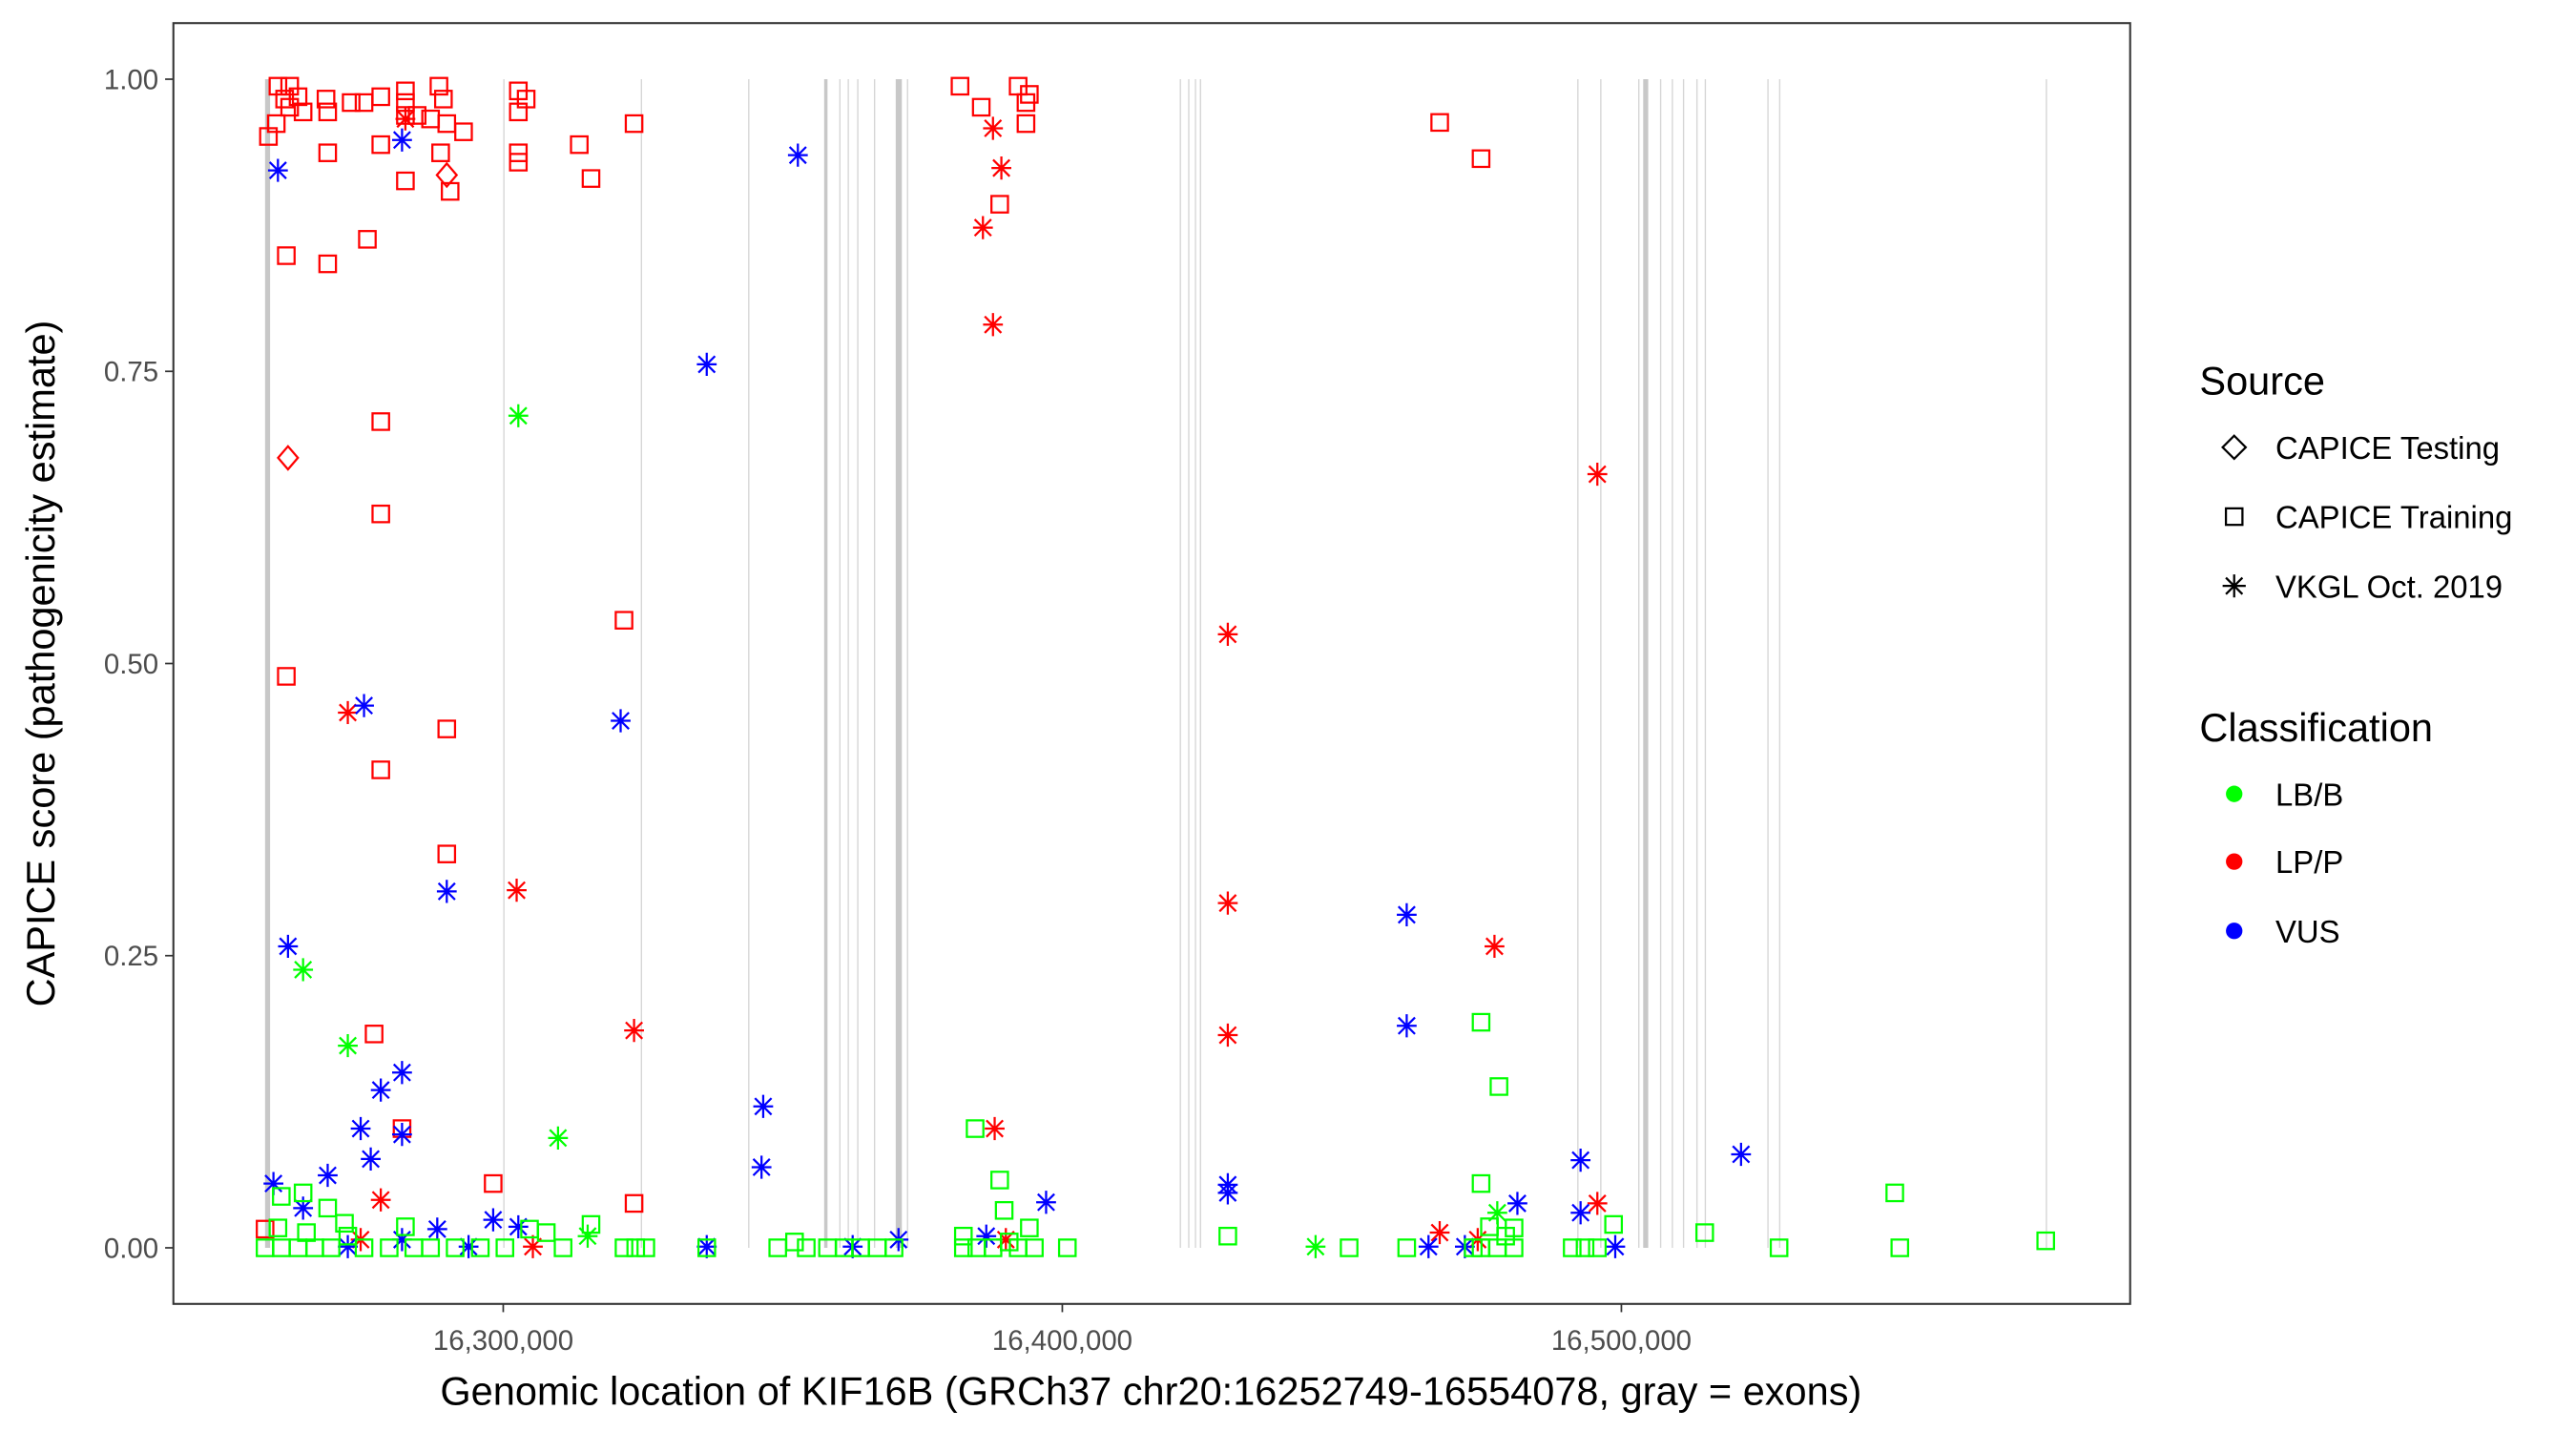 The height and width of the screenshot is (1431, 2576). What do you see at coordinates (2309, 795) in the screenshot?
I see `legend-item-lbb: LB/B` at bounding box center [2309, 795].